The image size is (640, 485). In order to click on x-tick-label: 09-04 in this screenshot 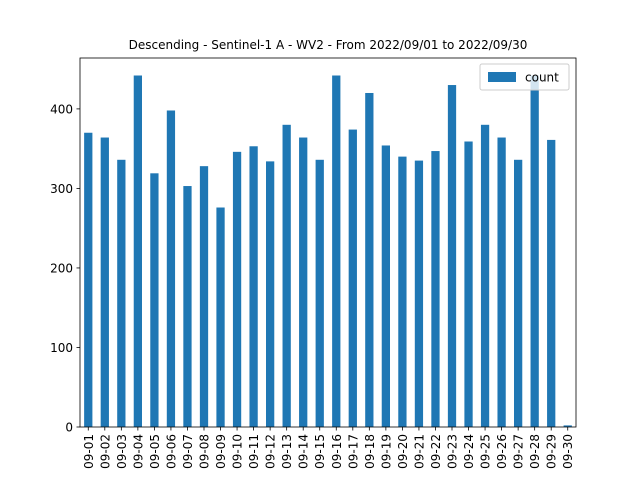, I will do `click(138, 451)`.